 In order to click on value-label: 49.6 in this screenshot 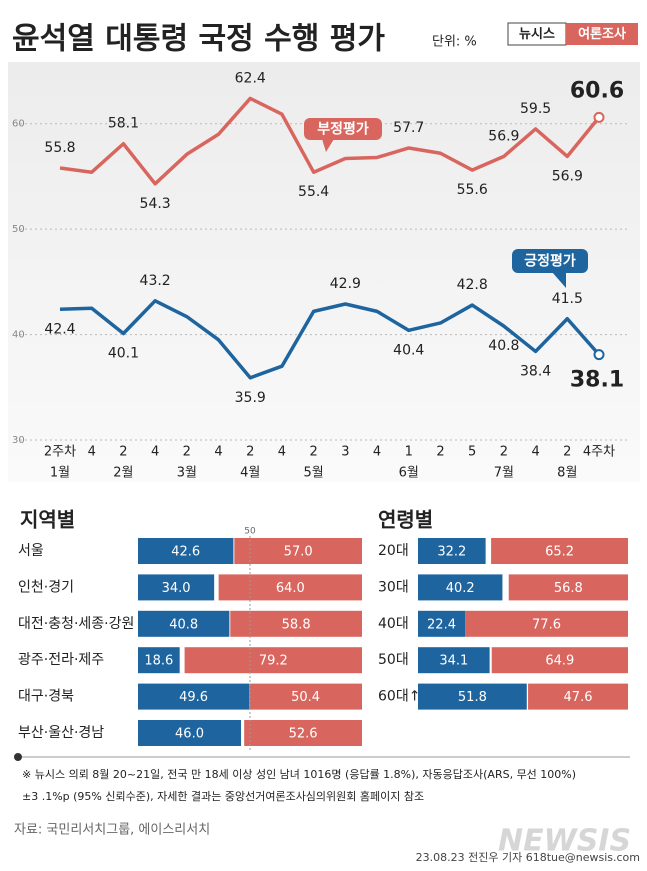, I will do `click(193, 697)`.